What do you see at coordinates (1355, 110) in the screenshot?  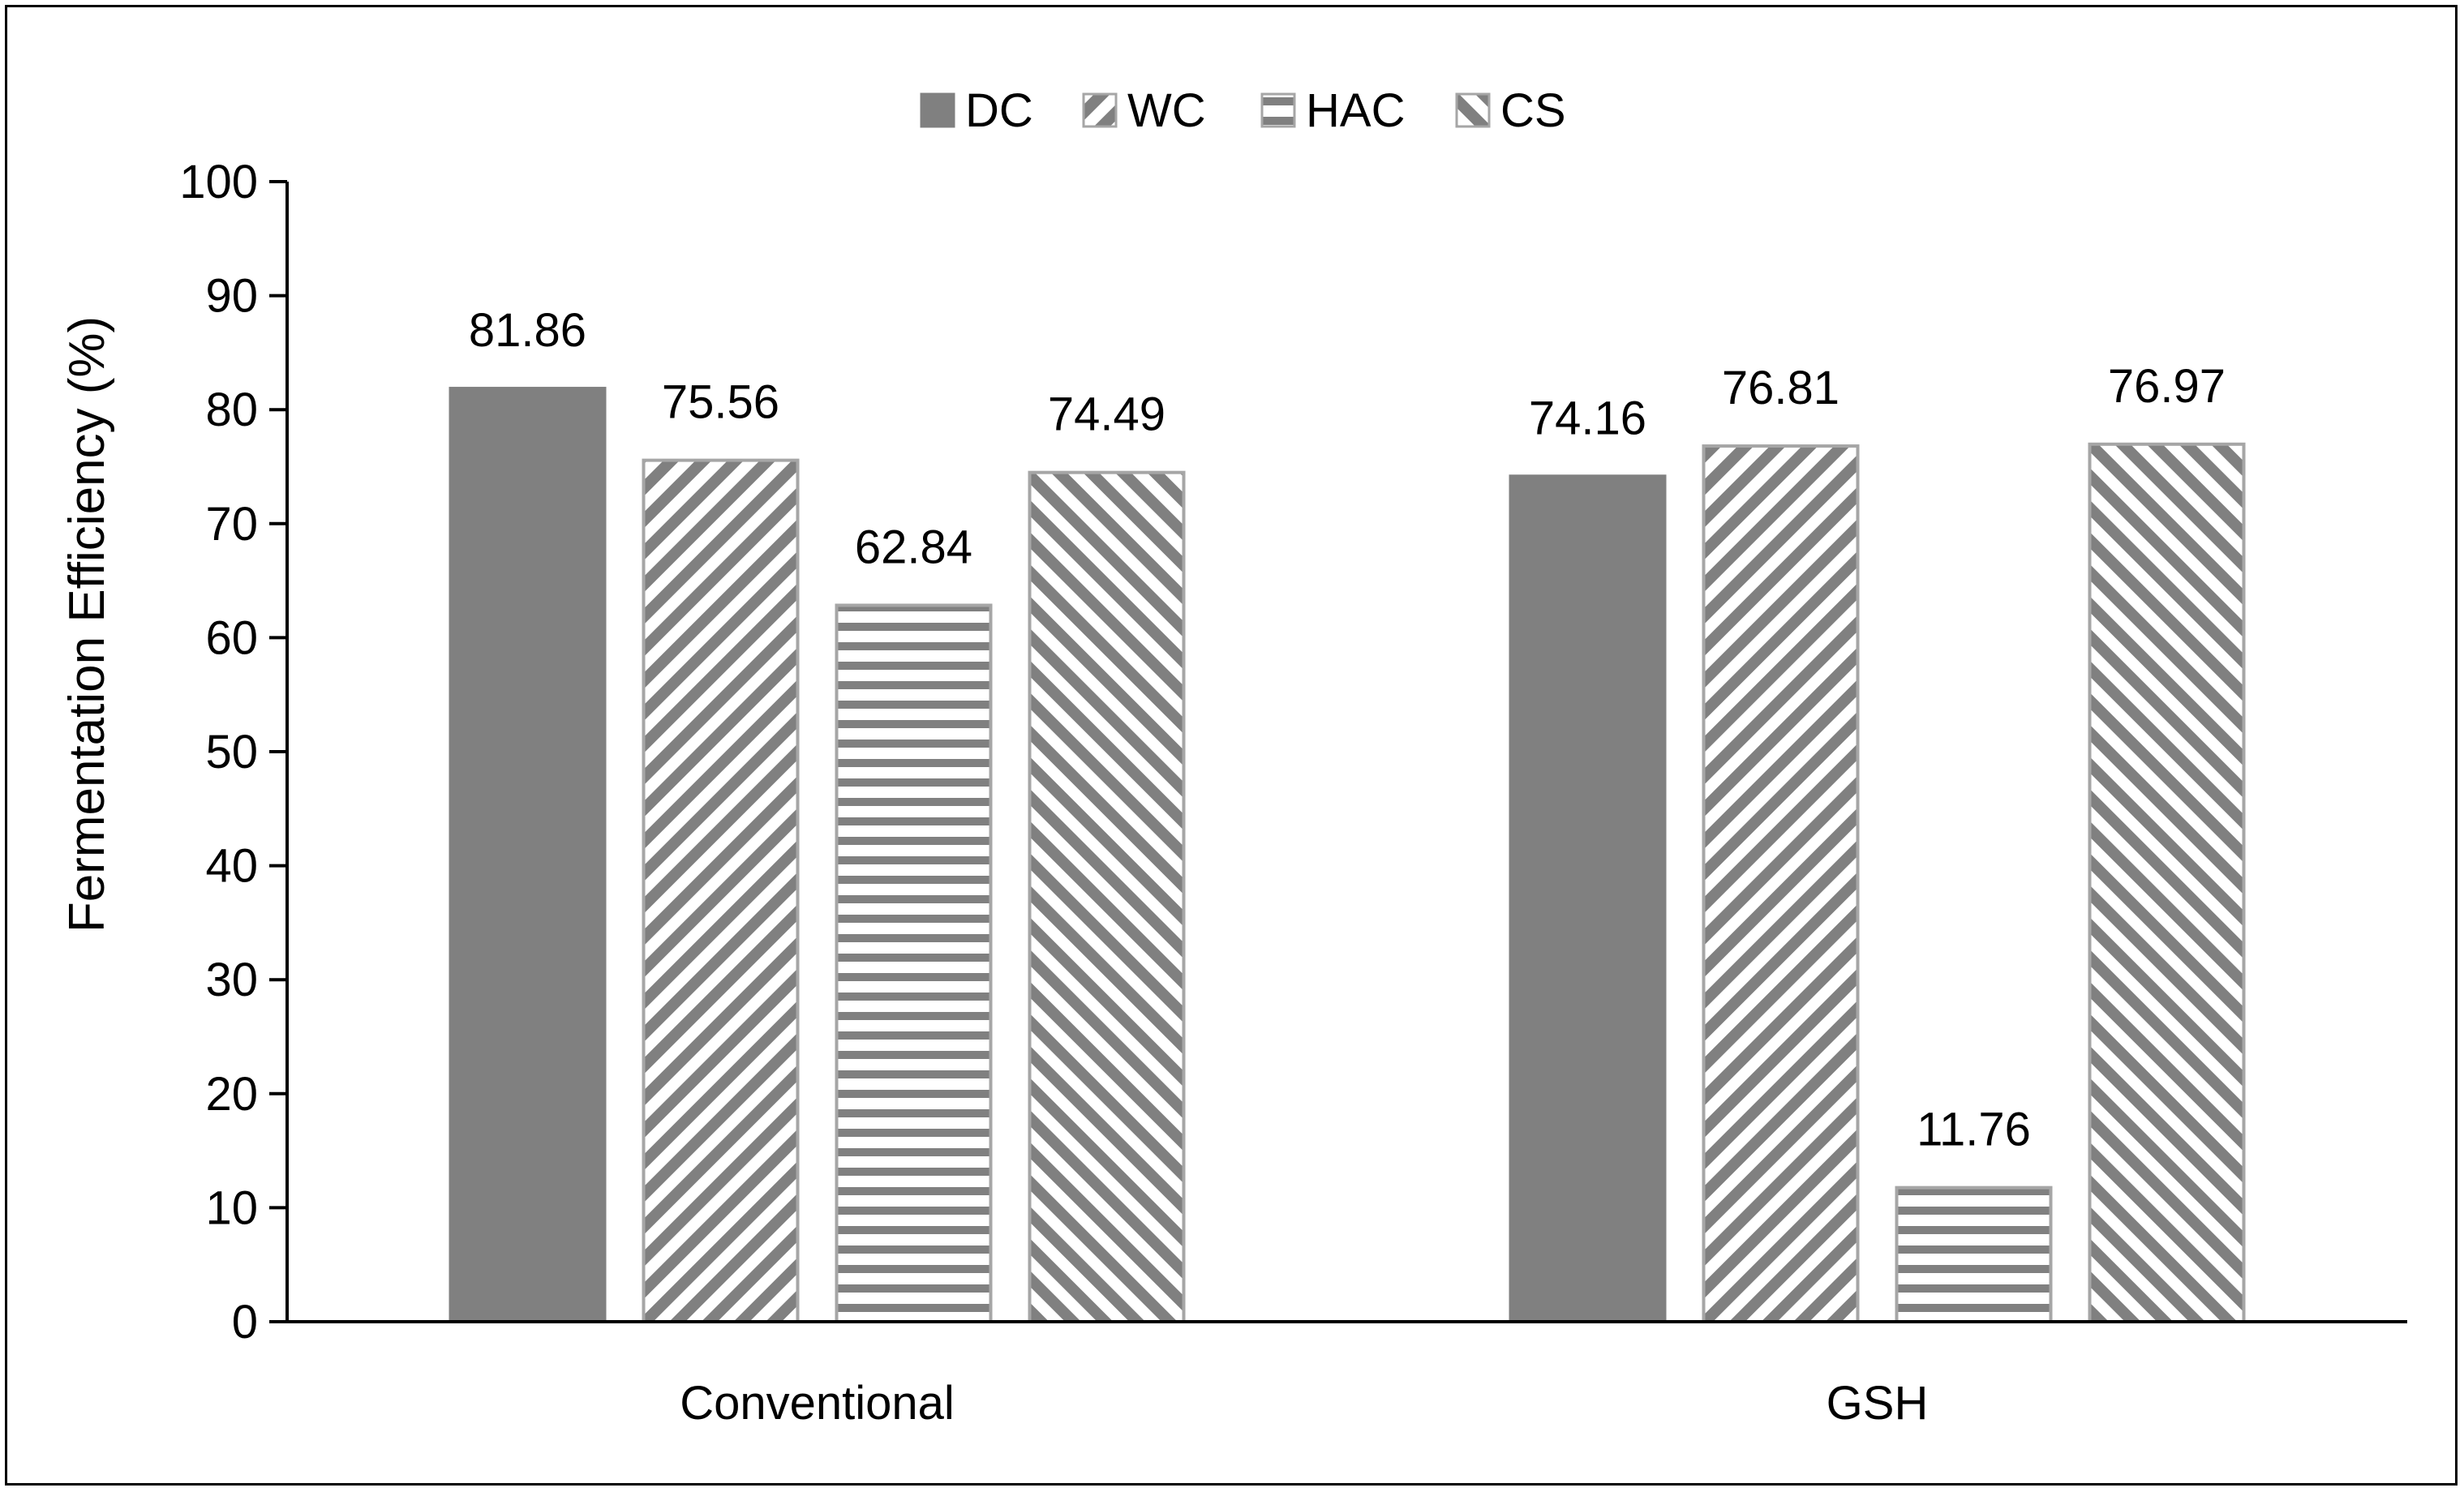 I see `legend-label-hac: HAC` at bounding box center [1355, 110].